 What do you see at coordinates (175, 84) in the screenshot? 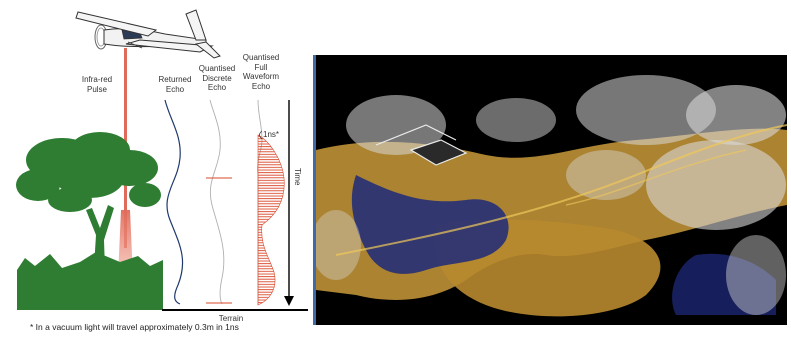
I see `returned-echo-label: Returned Echo` at bounding box center [175, 84].